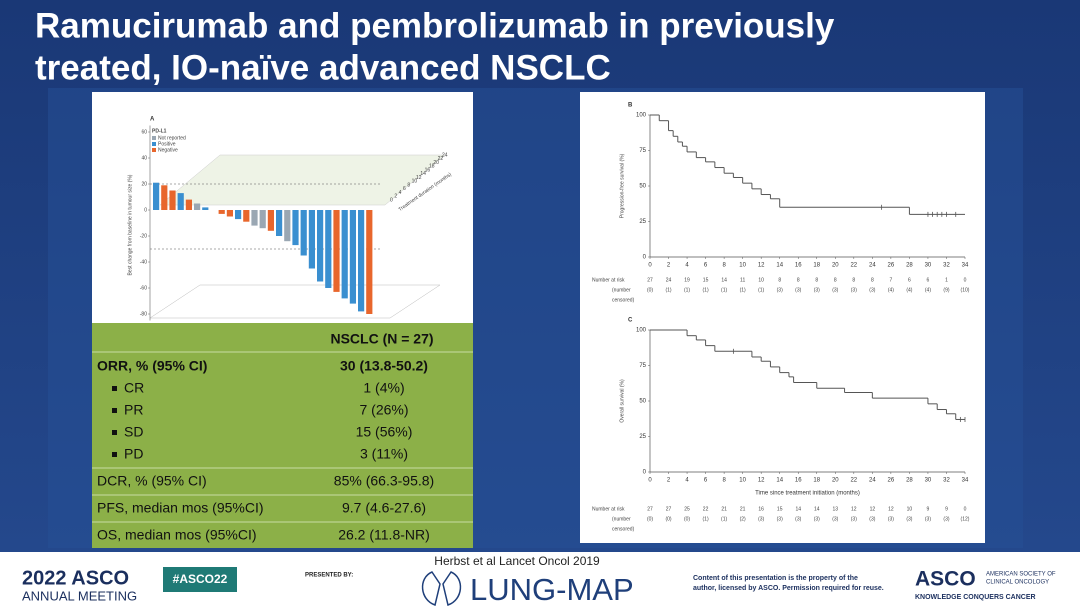 Image resolution: width=1080 pixels, height=612 pixels. Describe the element at coordinates (724, 509) in the screenshot. I see `at-risk: 21` at that location.